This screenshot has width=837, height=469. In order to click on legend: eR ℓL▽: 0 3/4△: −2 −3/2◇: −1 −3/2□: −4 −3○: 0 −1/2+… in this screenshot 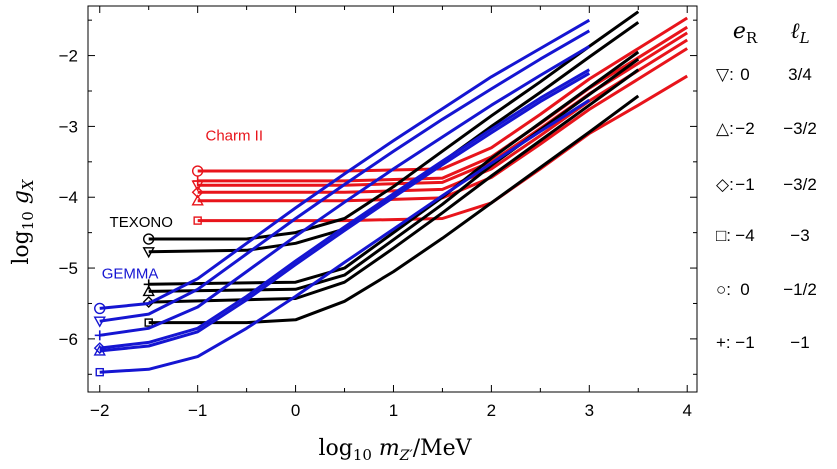, I will do `click(766, 185)`.